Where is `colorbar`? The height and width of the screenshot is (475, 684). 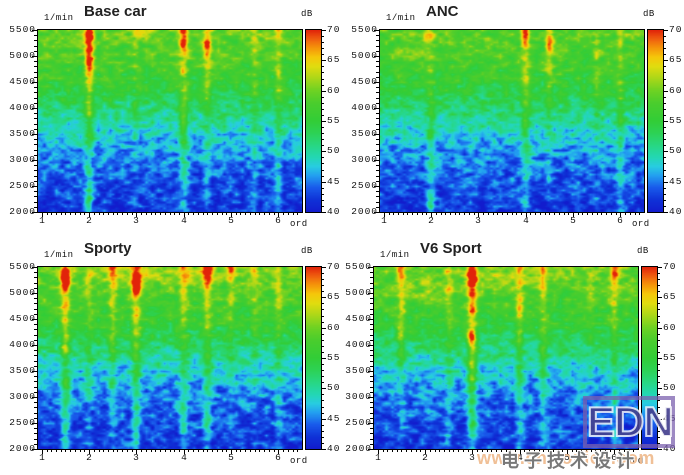 colorbar is located at coordinates (655, 121).